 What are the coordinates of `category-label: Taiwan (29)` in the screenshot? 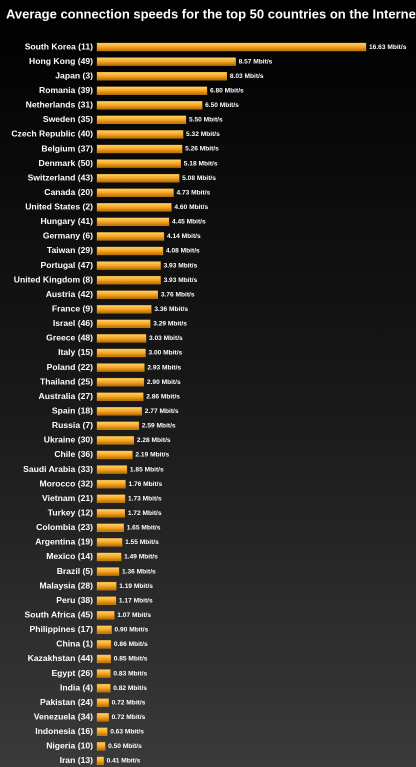 It's located at (70, 250).